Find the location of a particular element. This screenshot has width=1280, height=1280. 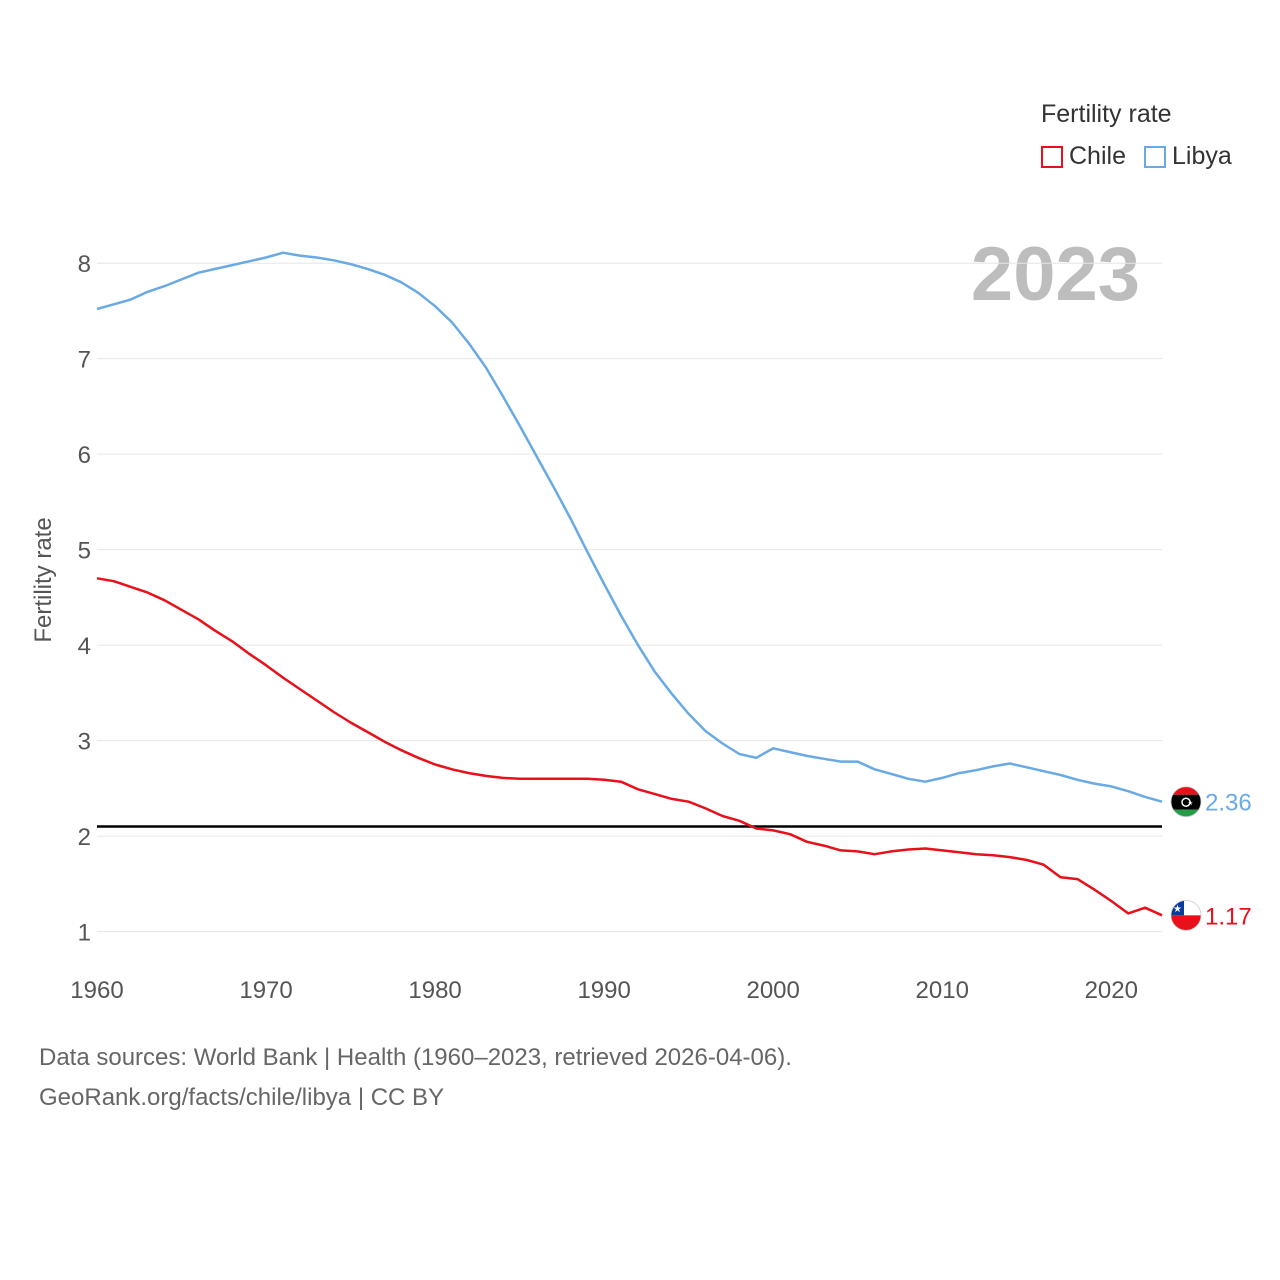

legend-item-libya: Libya is located at coordinates (1187, 156).